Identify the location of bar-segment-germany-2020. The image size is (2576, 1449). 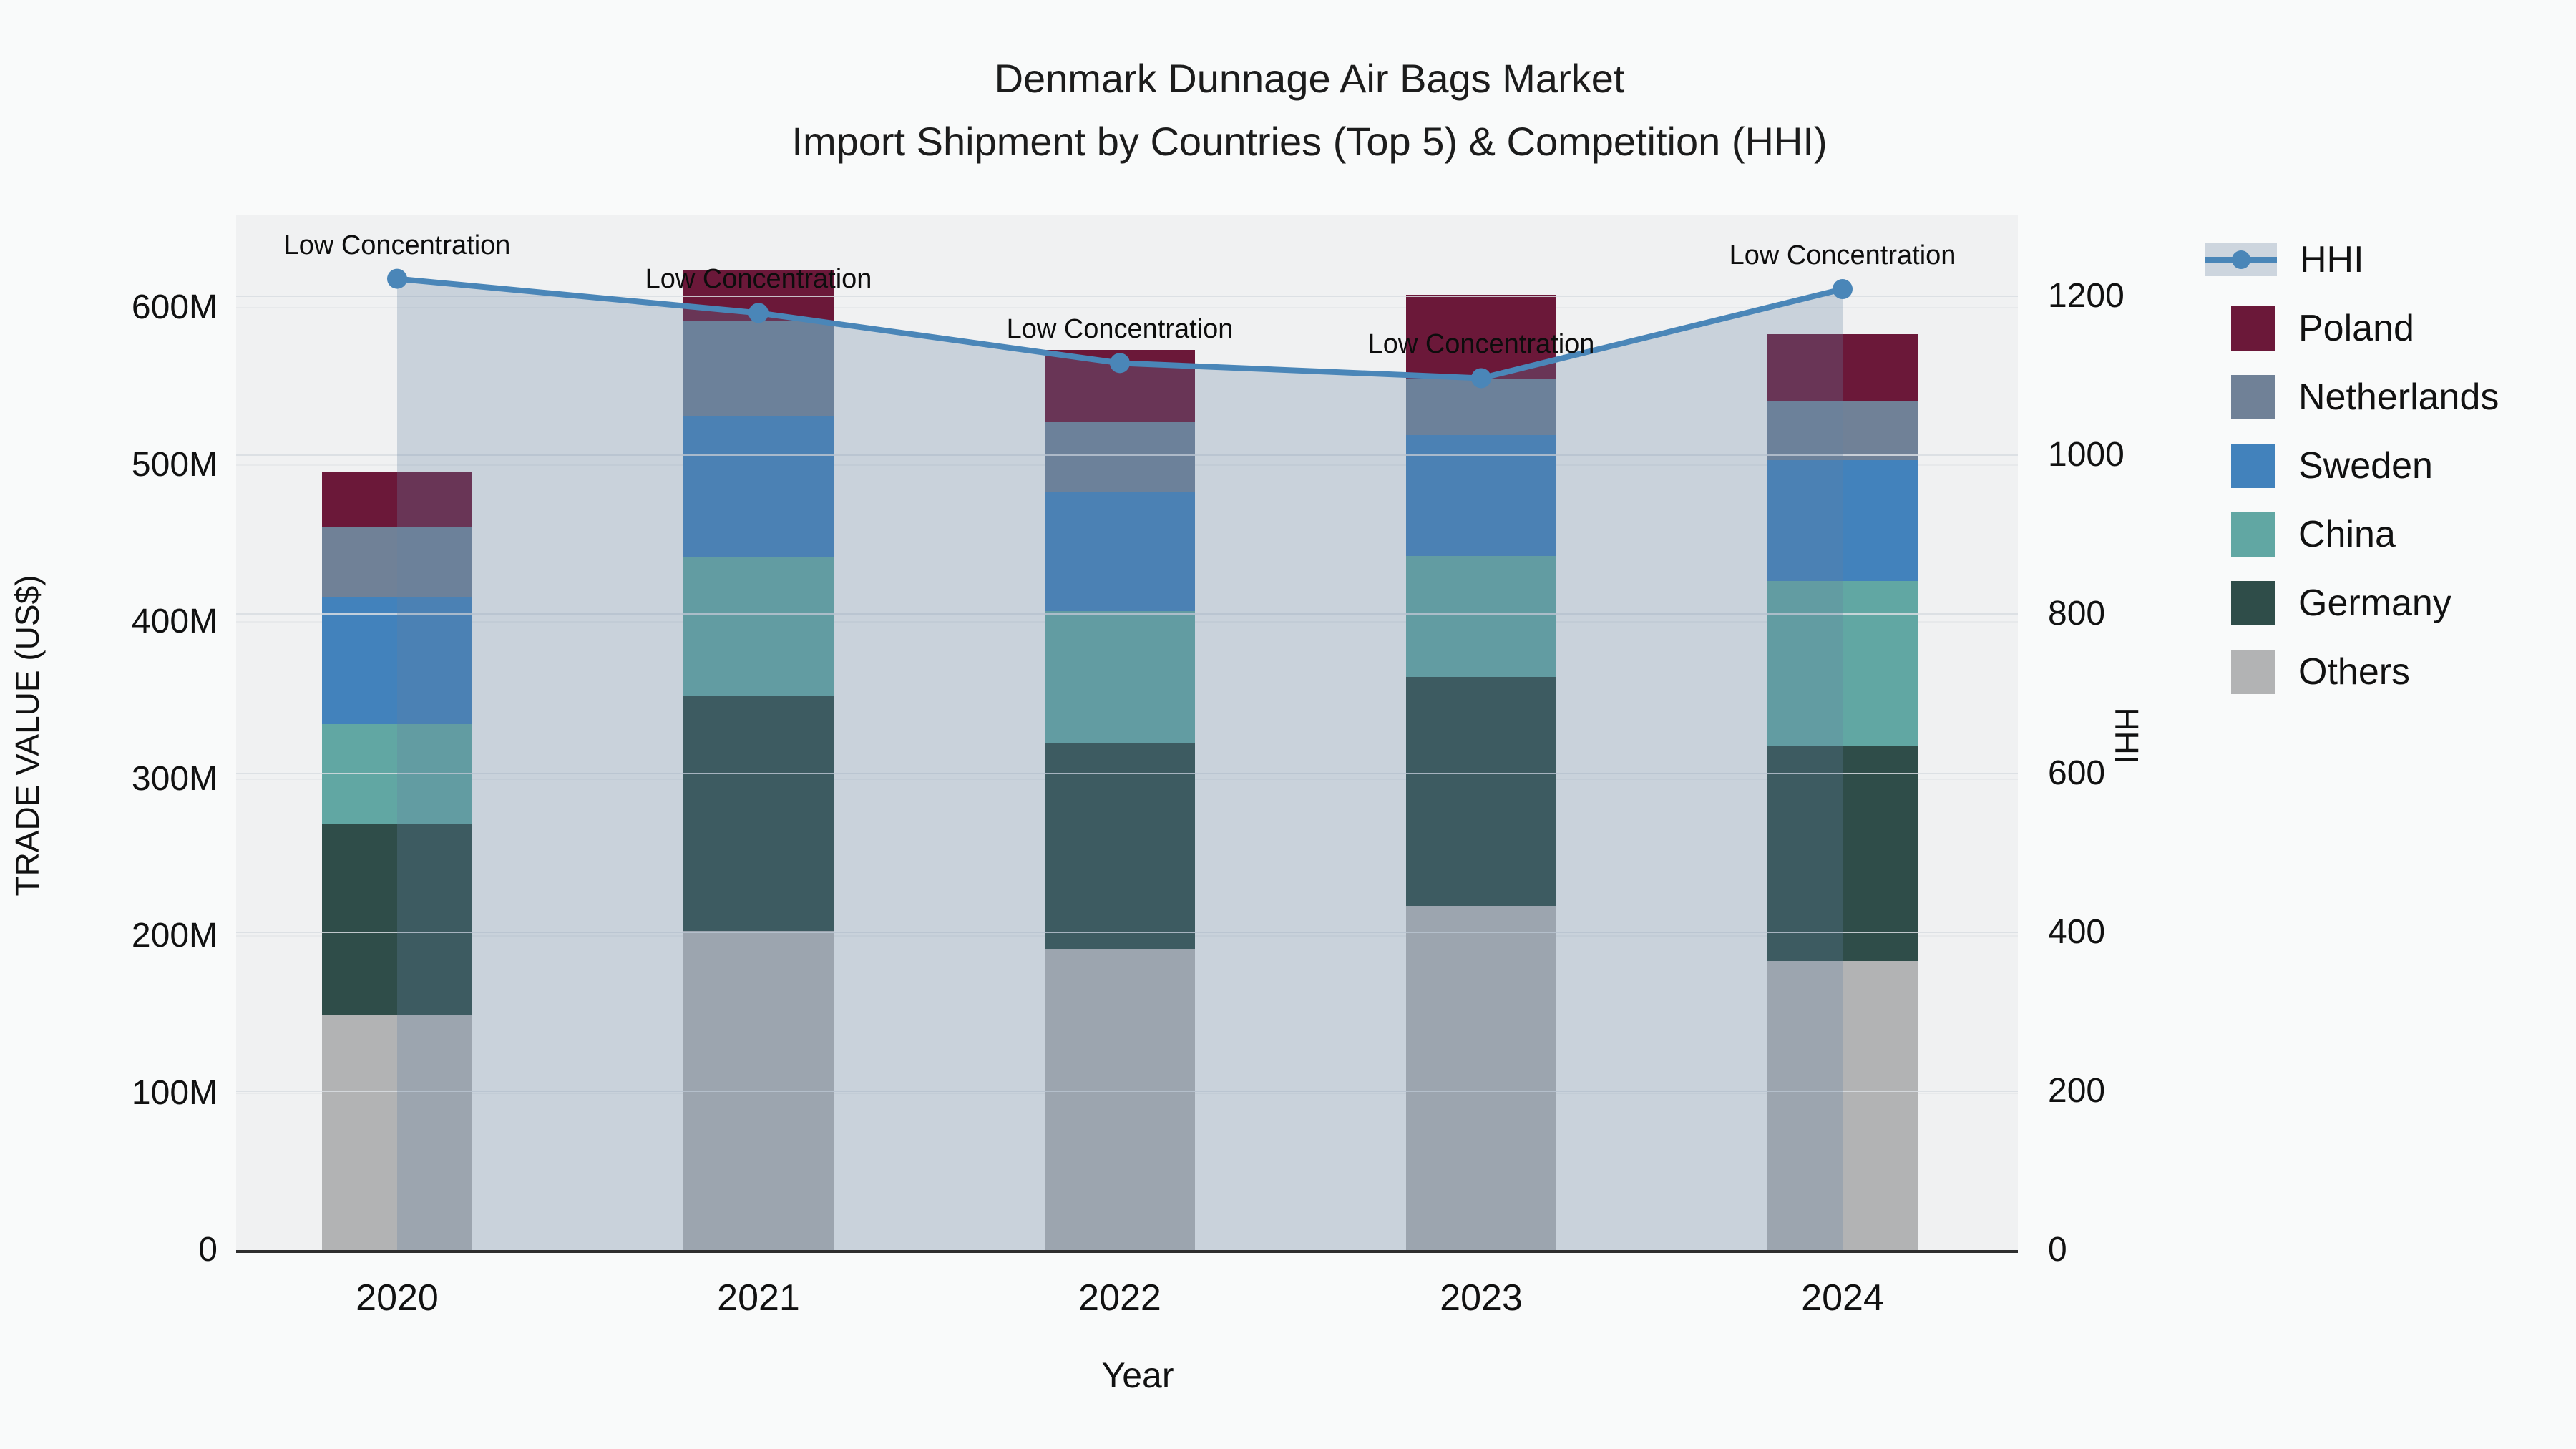
(397, 919).